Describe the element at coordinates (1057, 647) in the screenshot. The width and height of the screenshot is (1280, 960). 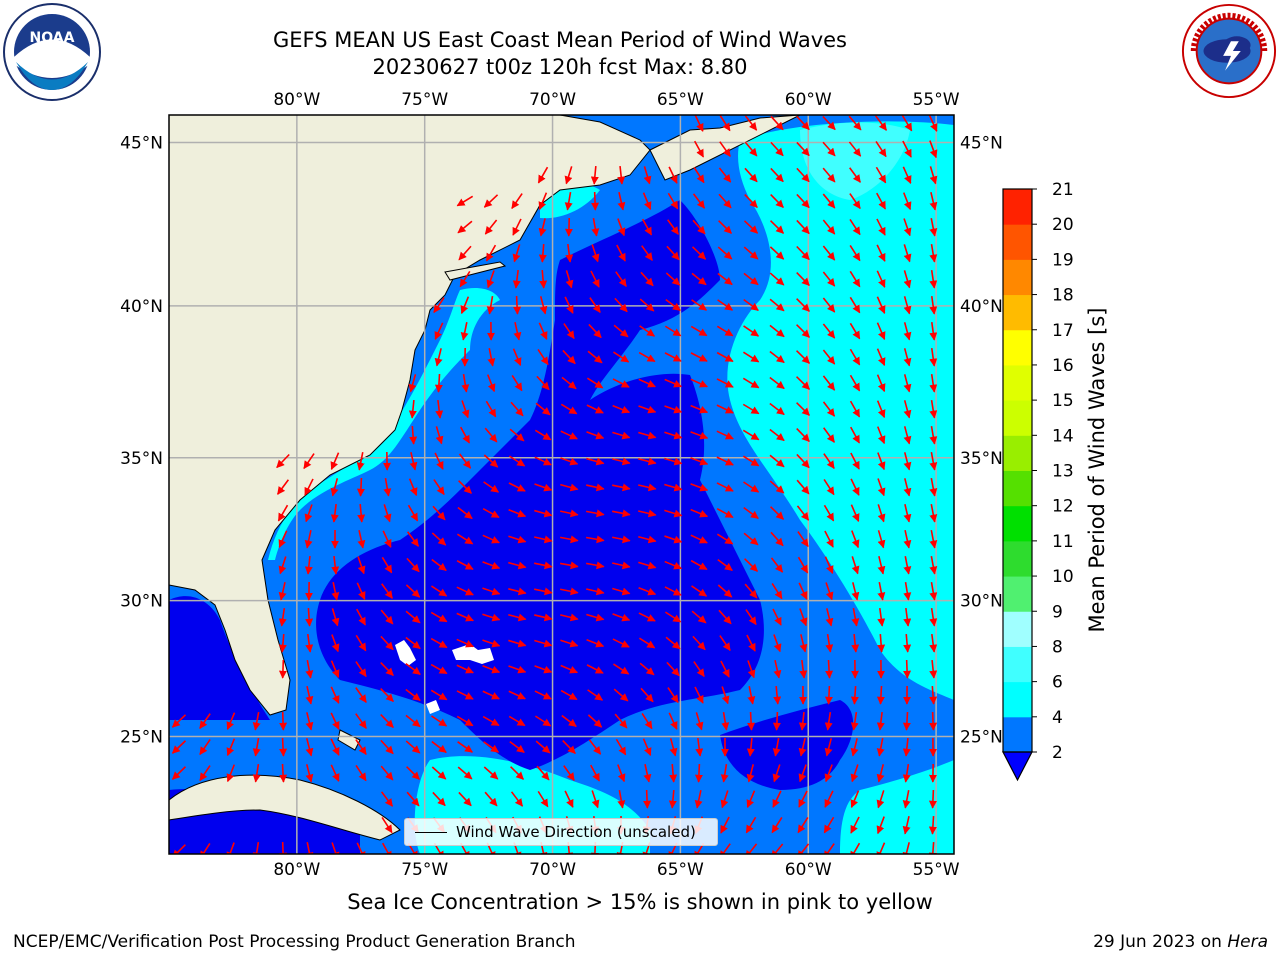
I see `colorbar-tick-label: 8` at that location.